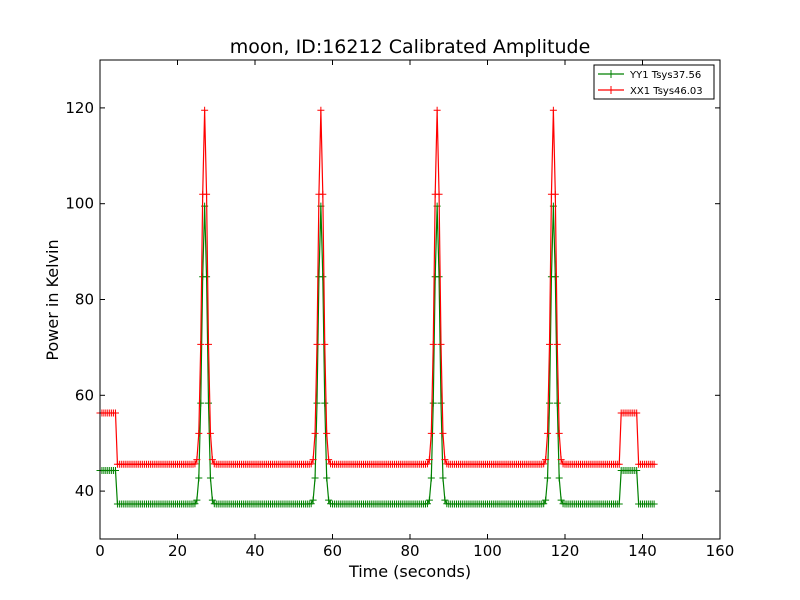  What do you see at coordinates (642, 551) in the screenshot?
I see `x-tick-label: 140` at bounding box center [642, 551].